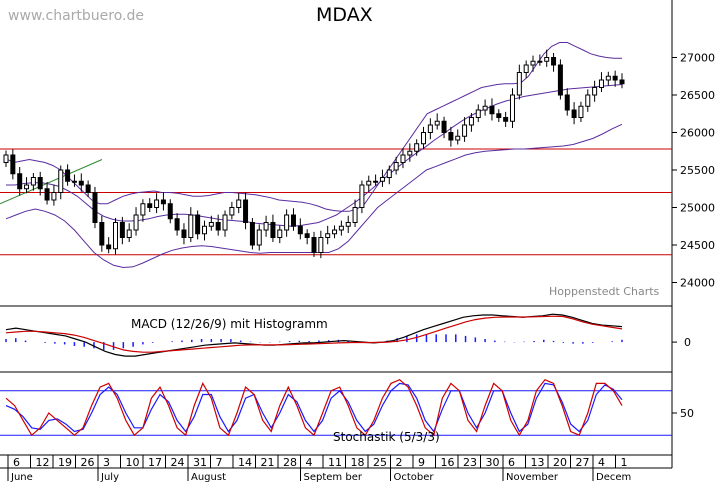 This screenshot has height=483, width=723. Describe the element at coordinates (51, 182) in the screenshot. I see `trendline` at that location.